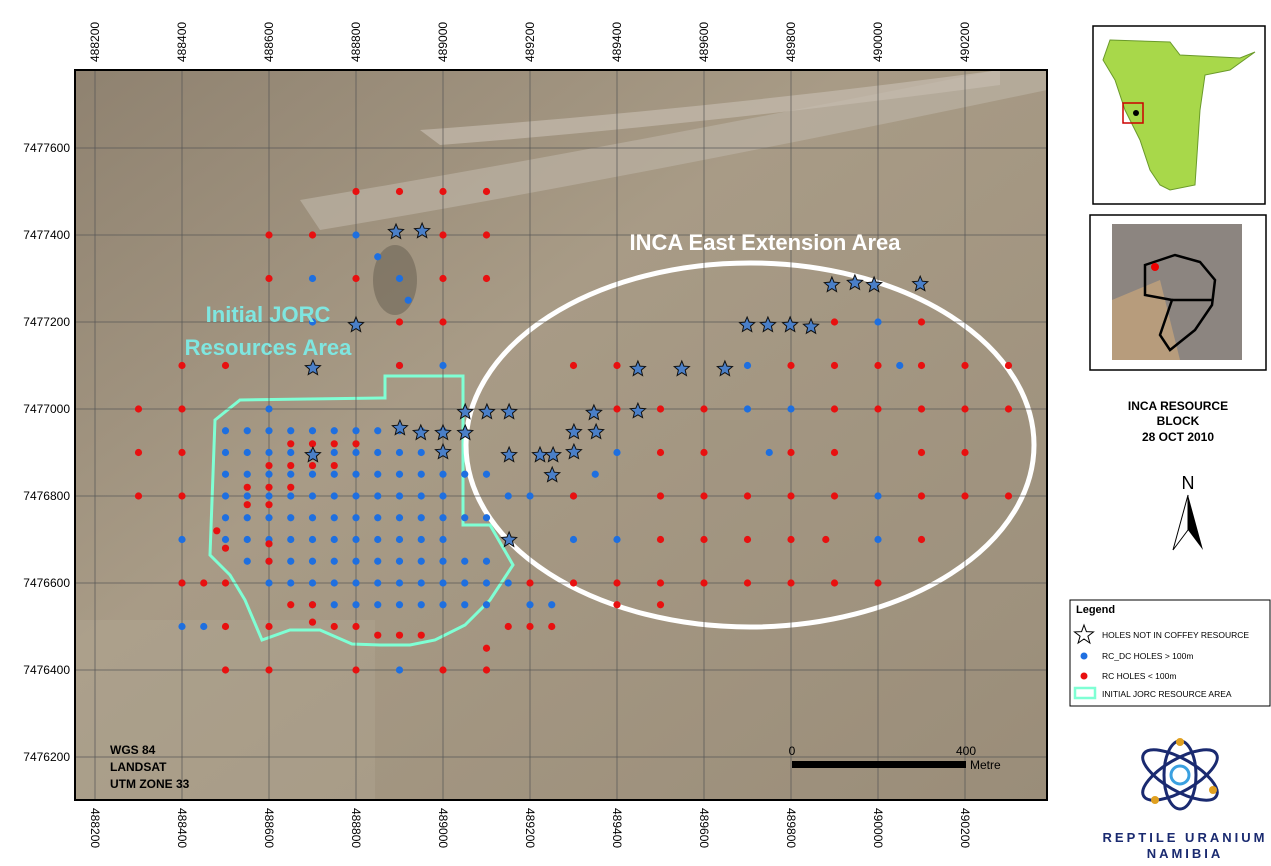  Describe the element at coordinates (530, 828) in the screenshot. I see `x-tick-label: 489200` at that location.